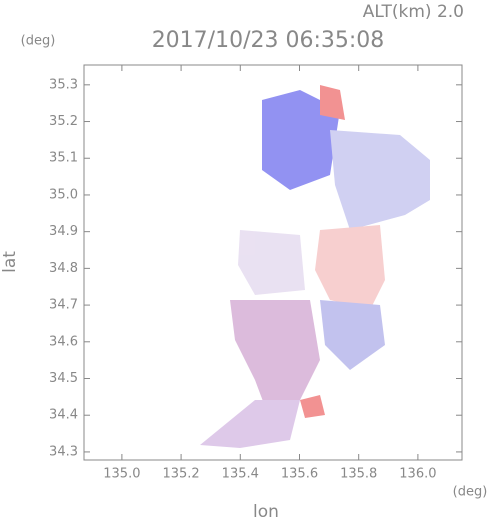 Image resolution: width=491 pixels, height=521 pixels. What do you see at coordinates (240, 474) in the screenshot?
I see `x-tick-label: 135.4` at bounding box center [240, 474].